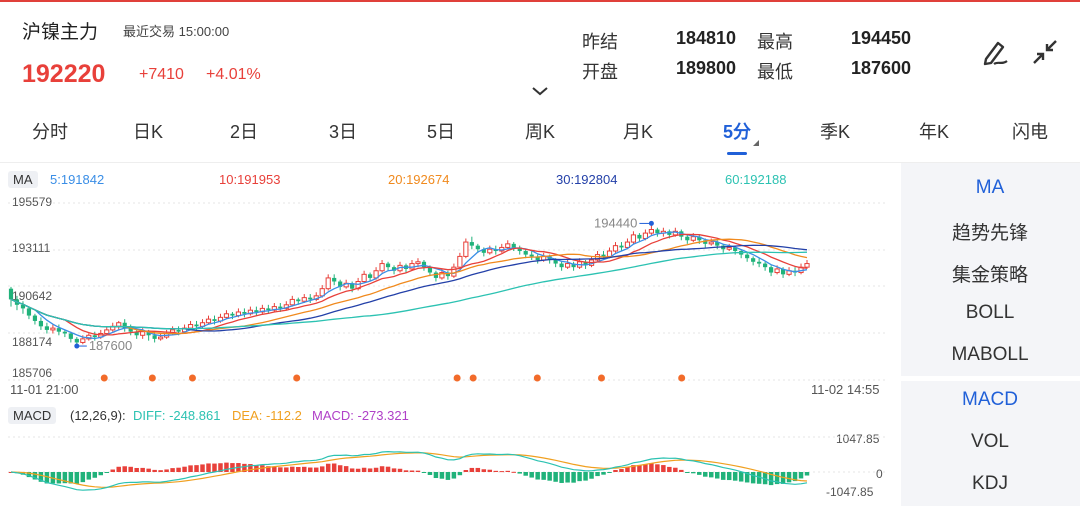 This screenshot has height=506, width=1080. Describe the element at coordinates (990, 334) in the screenshot. I see `indicator-side-panel` at that location.